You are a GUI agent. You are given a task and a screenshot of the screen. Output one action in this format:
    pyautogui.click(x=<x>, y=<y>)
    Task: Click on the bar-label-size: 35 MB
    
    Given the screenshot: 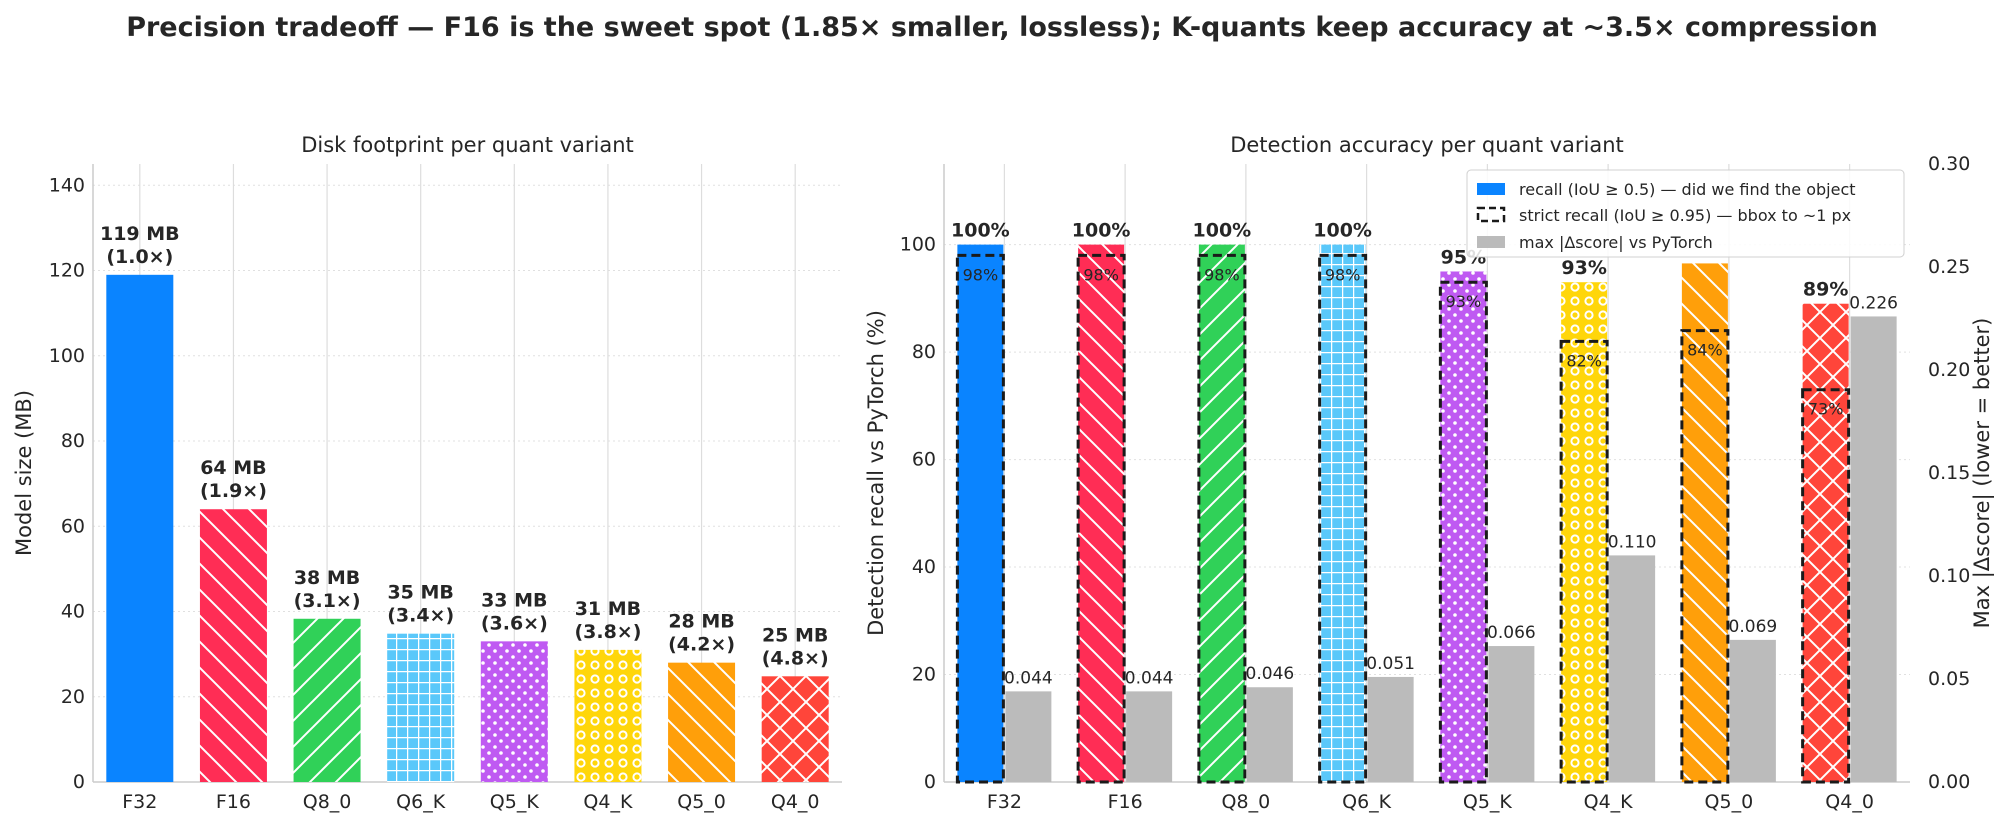 What is the action you would take?
    pyautogui.click(x=420, y=593)
    